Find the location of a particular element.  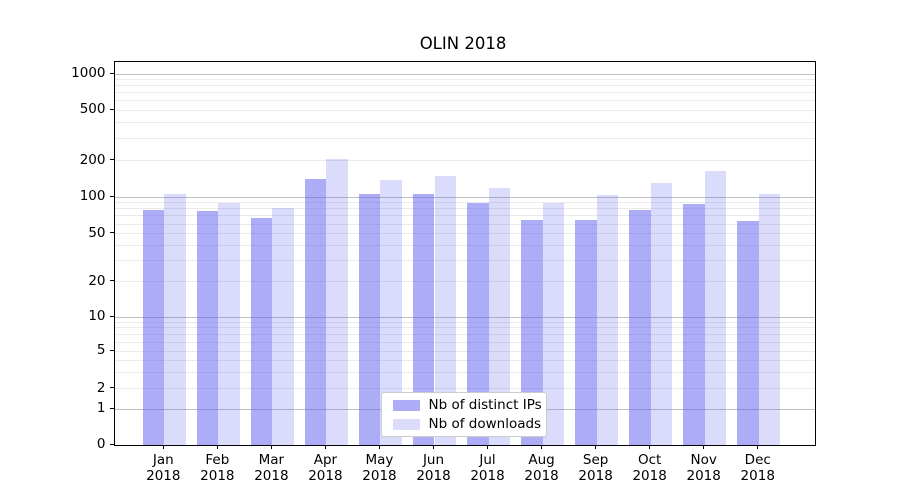

x-tick-month: Dec is located at coordinates (757, 460).